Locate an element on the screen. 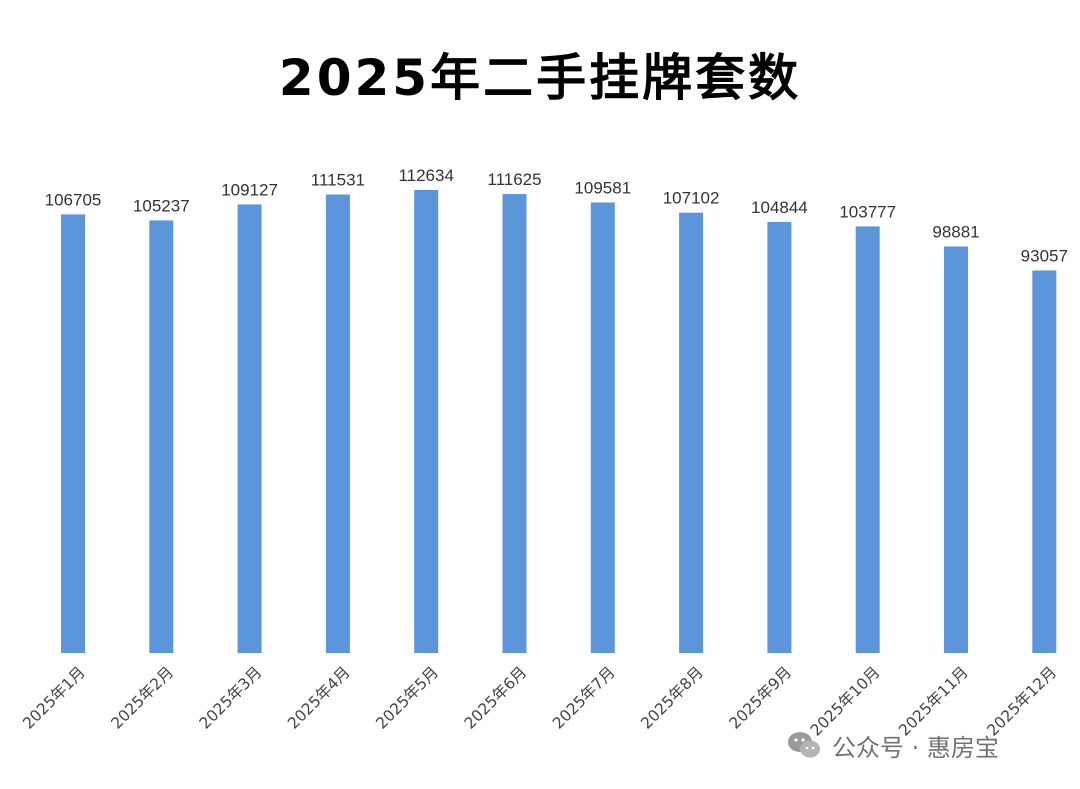 The image size is (1080, 789). chart-title: 2025年二手挂牌套数 is located at coordinates (540, 78).